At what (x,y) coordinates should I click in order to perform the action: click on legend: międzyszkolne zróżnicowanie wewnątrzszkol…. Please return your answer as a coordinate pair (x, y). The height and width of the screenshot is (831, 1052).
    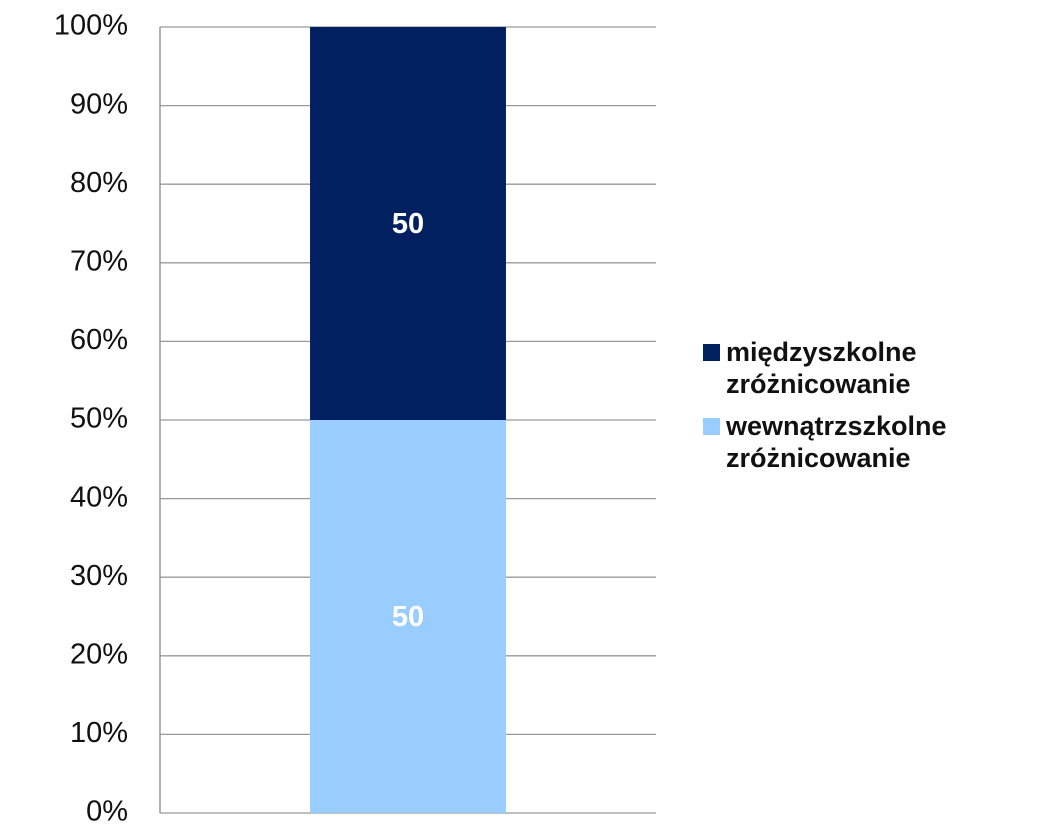
    Looking at the image, I should click on (873, 410).